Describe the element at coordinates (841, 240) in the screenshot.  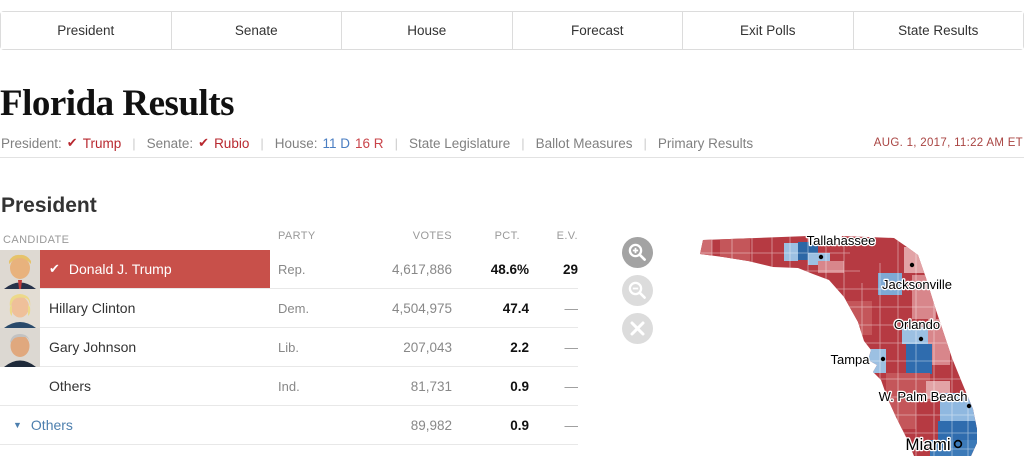
I see `city-label: Tallahassee` at that location.